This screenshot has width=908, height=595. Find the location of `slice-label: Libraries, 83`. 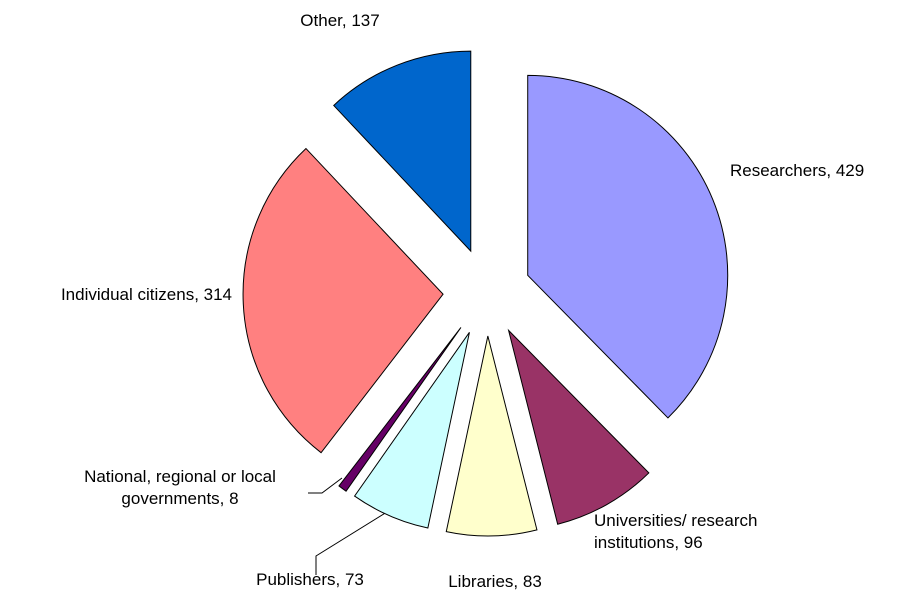

slice-label: Libraries, 83 is located at coordinates (495, 581).